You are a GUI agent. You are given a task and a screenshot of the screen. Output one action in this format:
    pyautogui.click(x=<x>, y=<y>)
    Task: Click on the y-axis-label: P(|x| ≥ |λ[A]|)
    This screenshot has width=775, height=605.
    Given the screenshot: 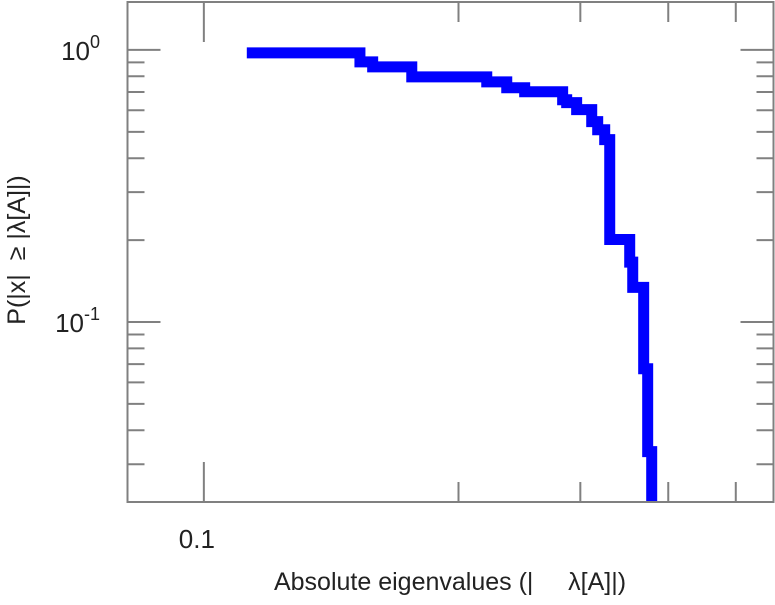 What is the action you would take?
    pyautogui.click(x=17, y=249)
    